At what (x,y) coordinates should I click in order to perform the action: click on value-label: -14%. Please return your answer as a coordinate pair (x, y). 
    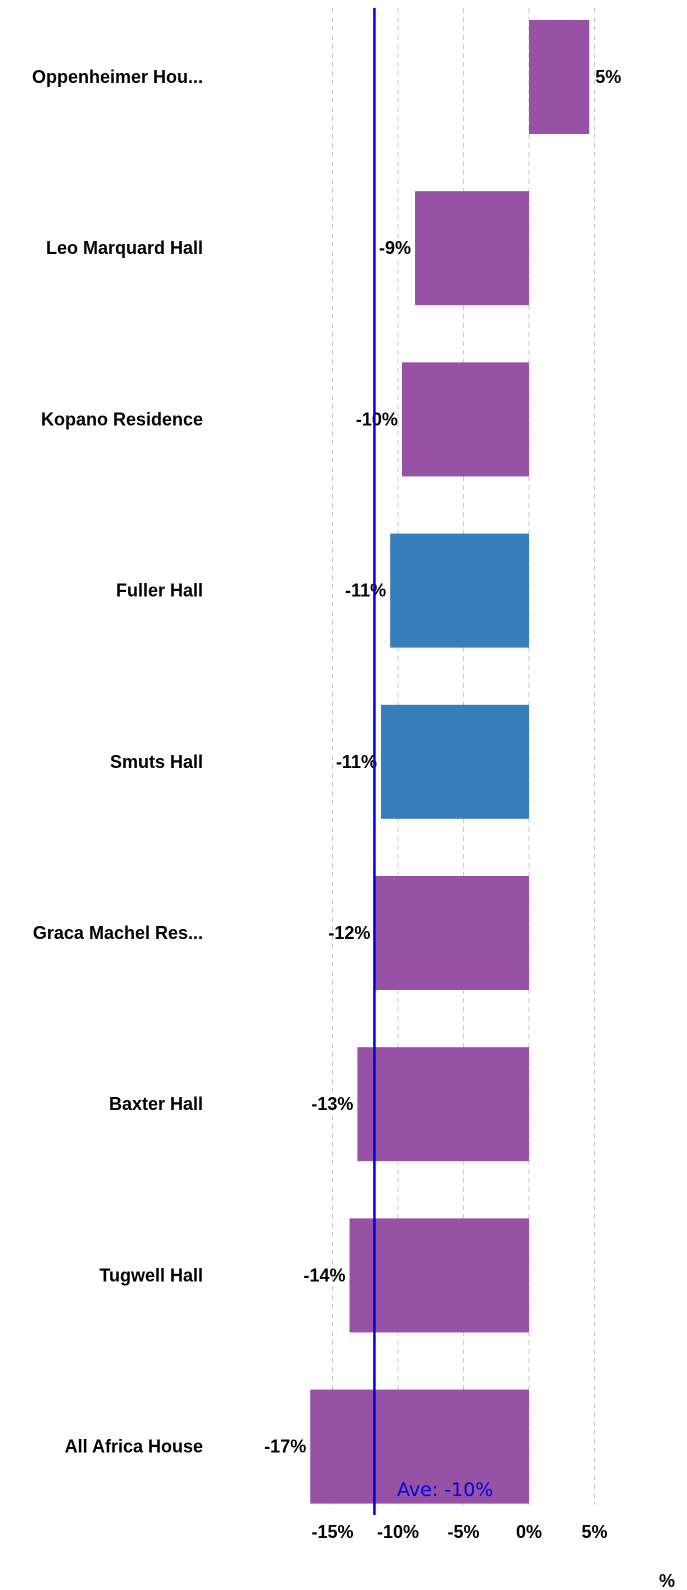
    Looking at the image, I should click on (324, 1275).